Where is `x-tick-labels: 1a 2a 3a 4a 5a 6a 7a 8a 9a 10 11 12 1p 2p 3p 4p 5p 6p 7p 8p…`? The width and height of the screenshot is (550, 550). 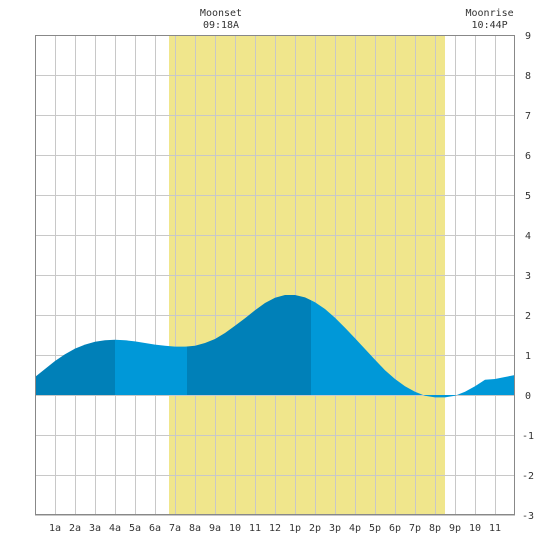 x-tick-labels: 1a 2a 3a 4a 5a 6a 7a 8a 9a 10 11 12 1p 2p 3p 4p 5p 6p 7p 8p… is located at coordinates (275, 528).